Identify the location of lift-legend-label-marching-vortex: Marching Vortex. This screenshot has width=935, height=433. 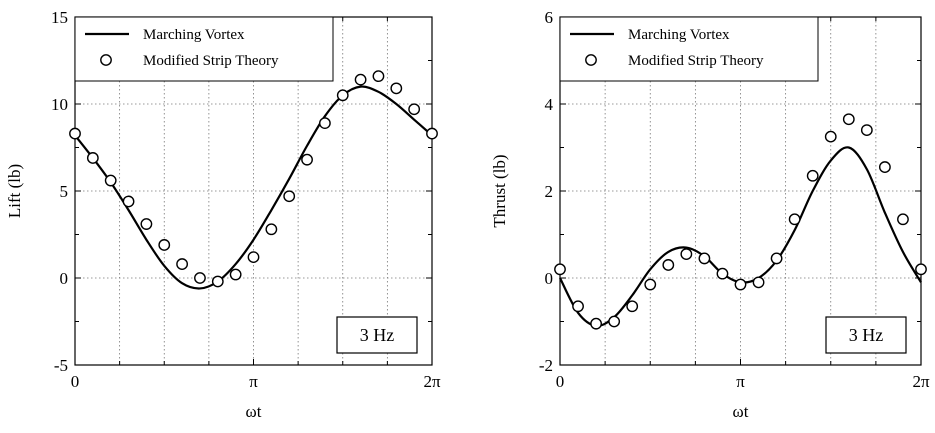
(194, 35).